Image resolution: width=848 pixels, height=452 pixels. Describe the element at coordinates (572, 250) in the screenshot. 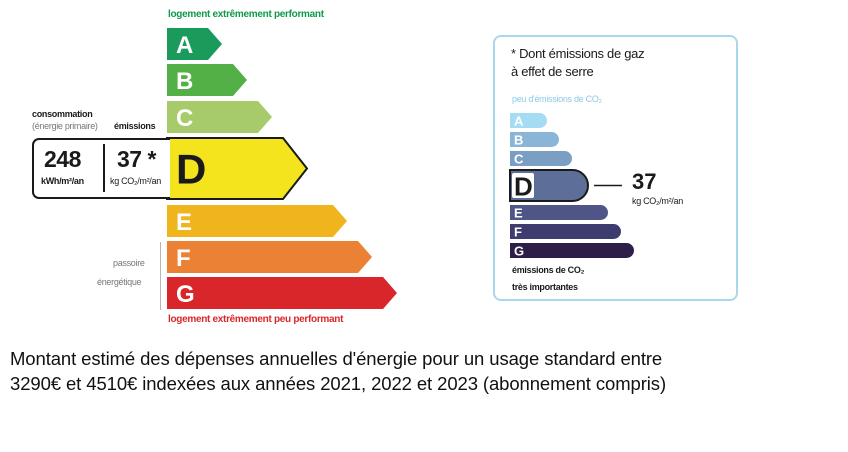

I see `ges-class-g-bar` at that location.